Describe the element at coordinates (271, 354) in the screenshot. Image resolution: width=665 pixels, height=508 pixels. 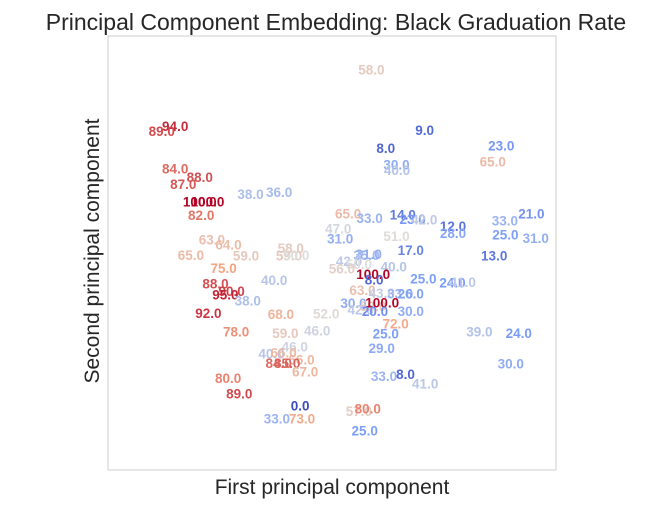
I see `point-label-79: 40.0` at that location.